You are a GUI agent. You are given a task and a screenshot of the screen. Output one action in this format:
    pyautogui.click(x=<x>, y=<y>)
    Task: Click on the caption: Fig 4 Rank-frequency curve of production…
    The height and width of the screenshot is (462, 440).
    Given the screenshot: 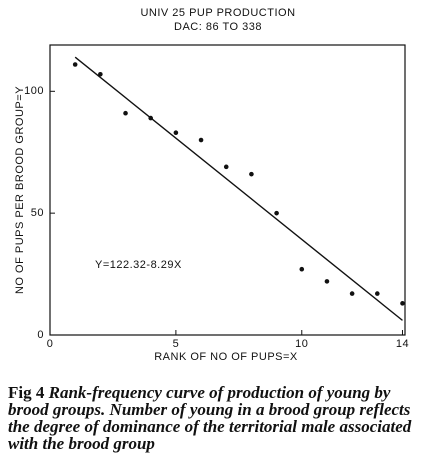 What is the action you would take?
    pyautogui.click(x=220, y=418)
    